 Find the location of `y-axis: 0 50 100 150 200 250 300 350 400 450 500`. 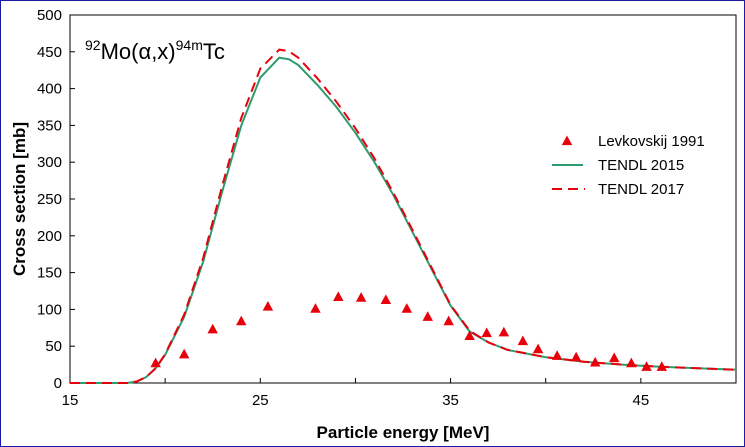

y-axis: 0 50 100 150 200 250 300 350 400 450 500 is located at coordinates (56, 199).